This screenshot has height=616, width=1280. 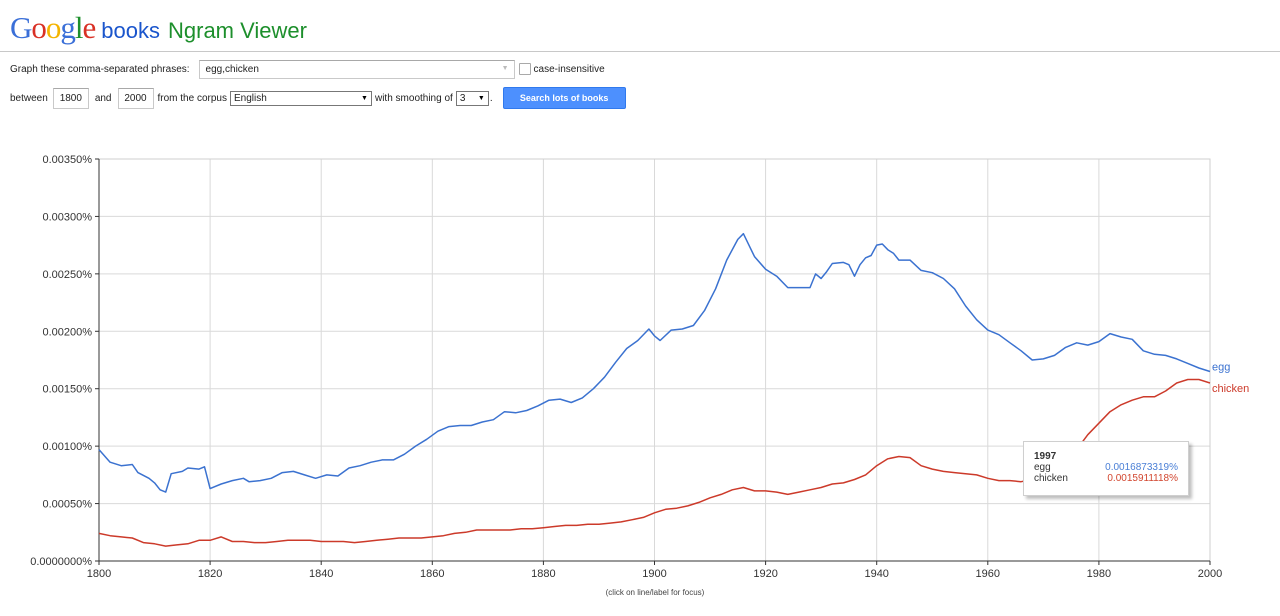 What do you see at coordinates (1042, 467) in the screenshot?
I see `tooltip-series-name: egg` at bounding box center [1042, 467].